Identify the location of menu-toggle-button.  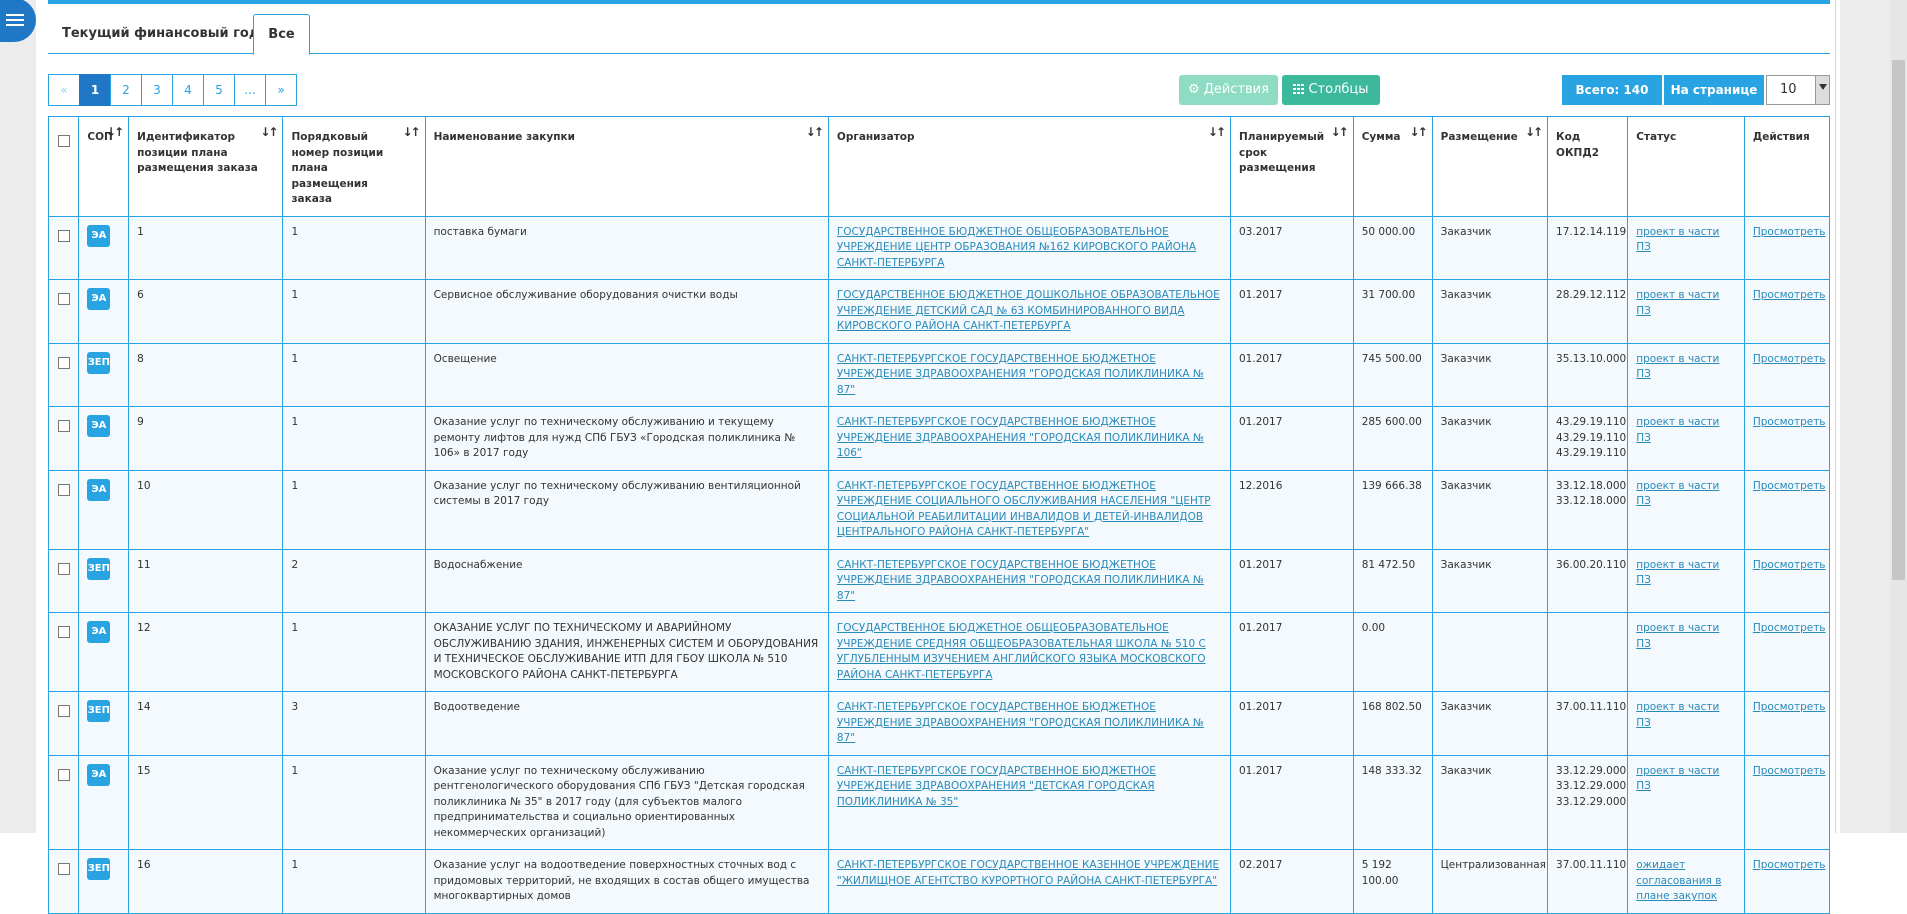
(18, 21).